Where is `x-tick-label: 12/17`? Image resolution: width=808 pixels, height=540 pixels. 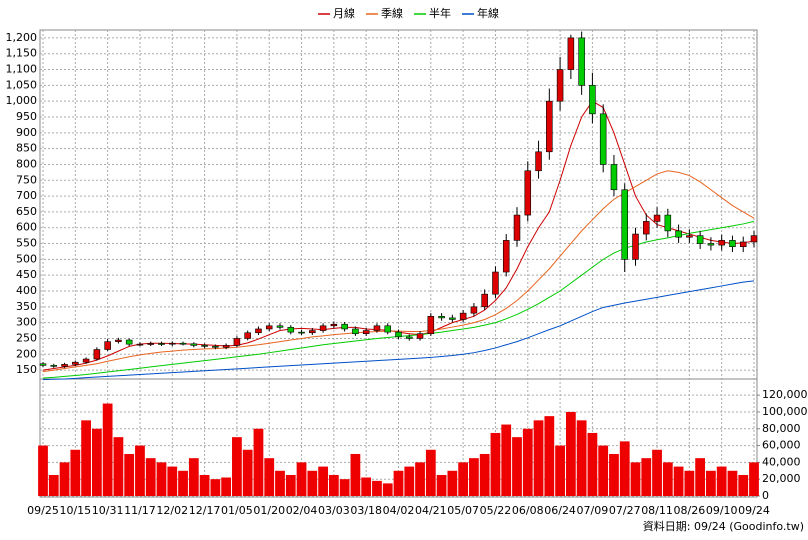
x-tick-label: 12/17 is located at coordinates (205, 510).